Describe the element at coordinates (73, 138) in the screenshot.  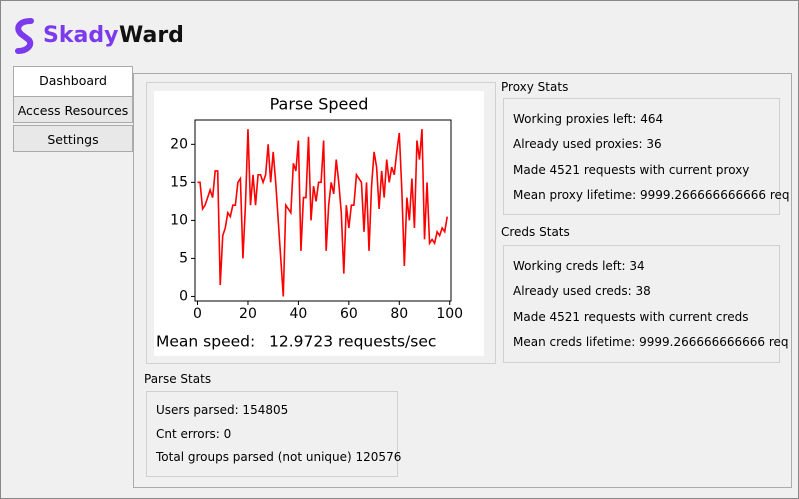
I see `tab: Settings` at that location.